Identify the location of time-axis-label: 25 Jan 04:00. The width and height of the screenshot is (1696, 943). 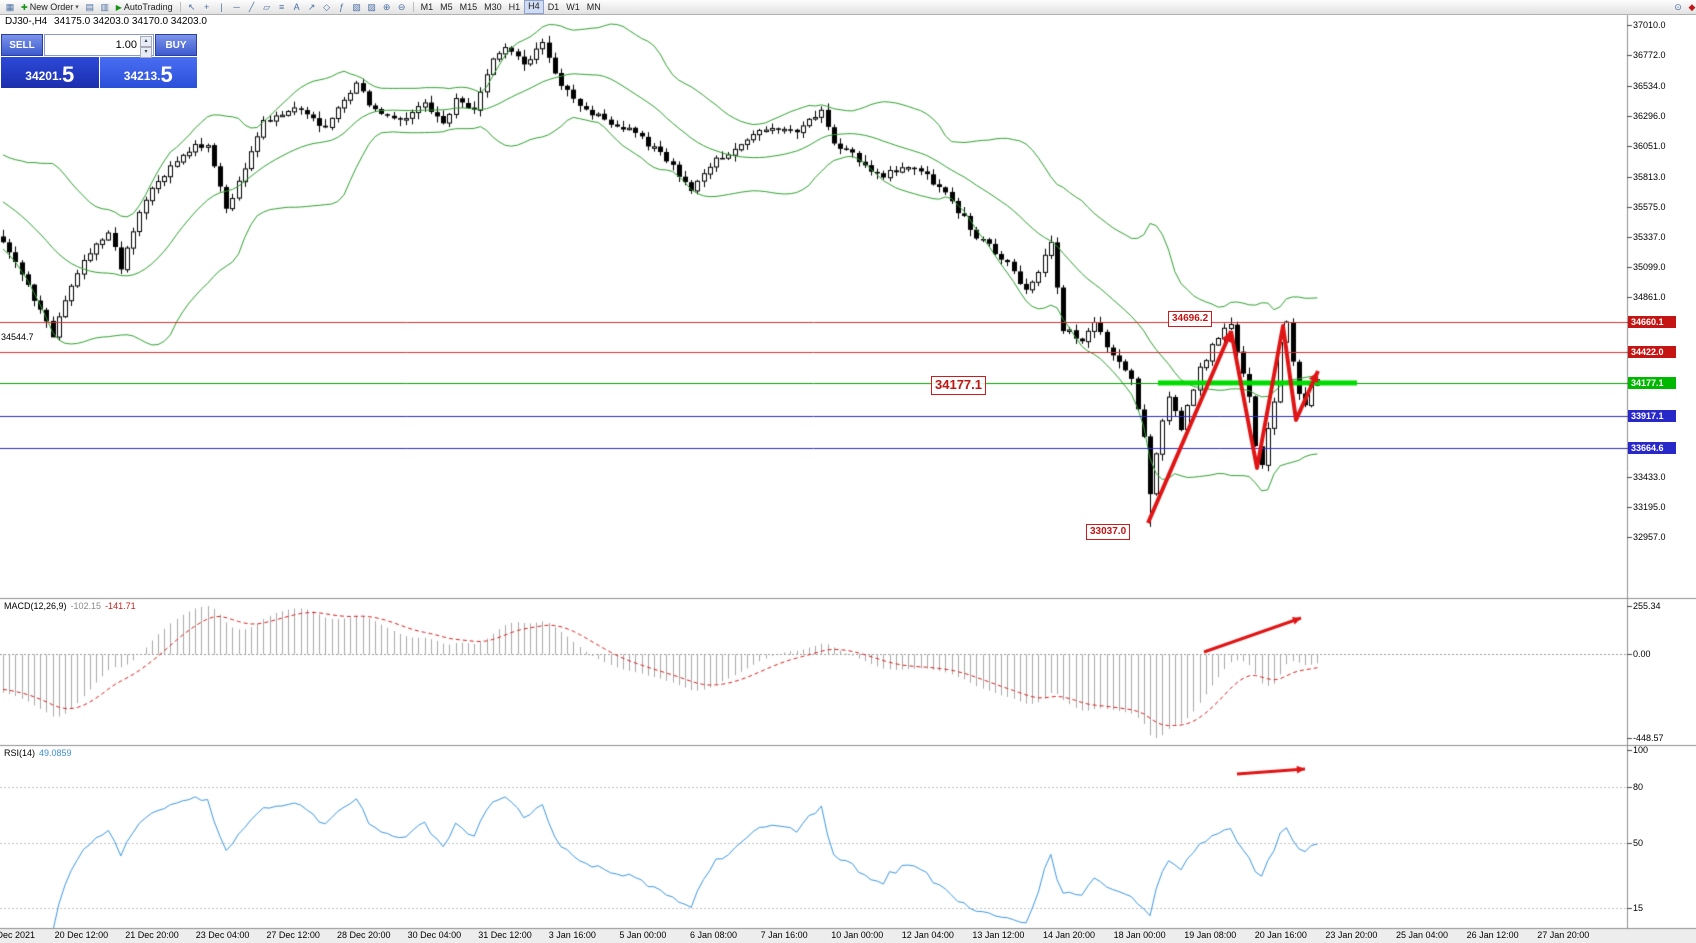
(1422, 935).